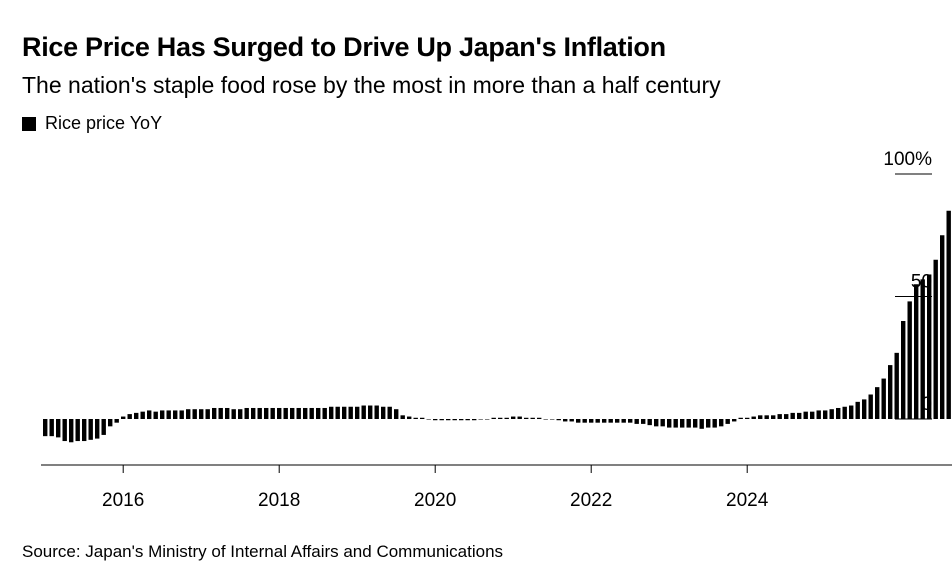  I want to click on x-tick-label: 2024, so click(747, 500).